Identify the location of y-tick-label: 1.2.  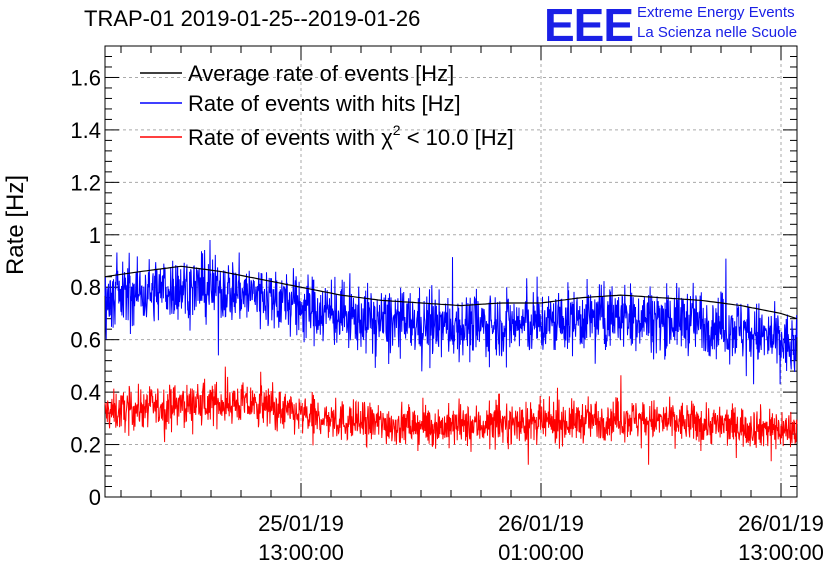
(85, 182).